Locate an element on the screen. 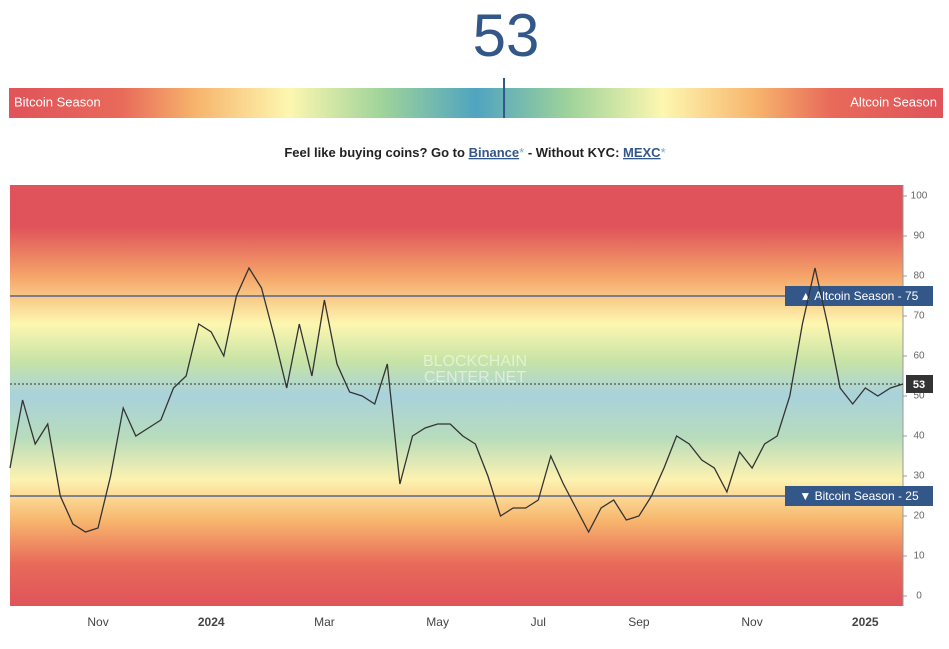 The height and width of the screenshot is (649, 949). mexc-link: MEXC is located at coordinates (642, 152).